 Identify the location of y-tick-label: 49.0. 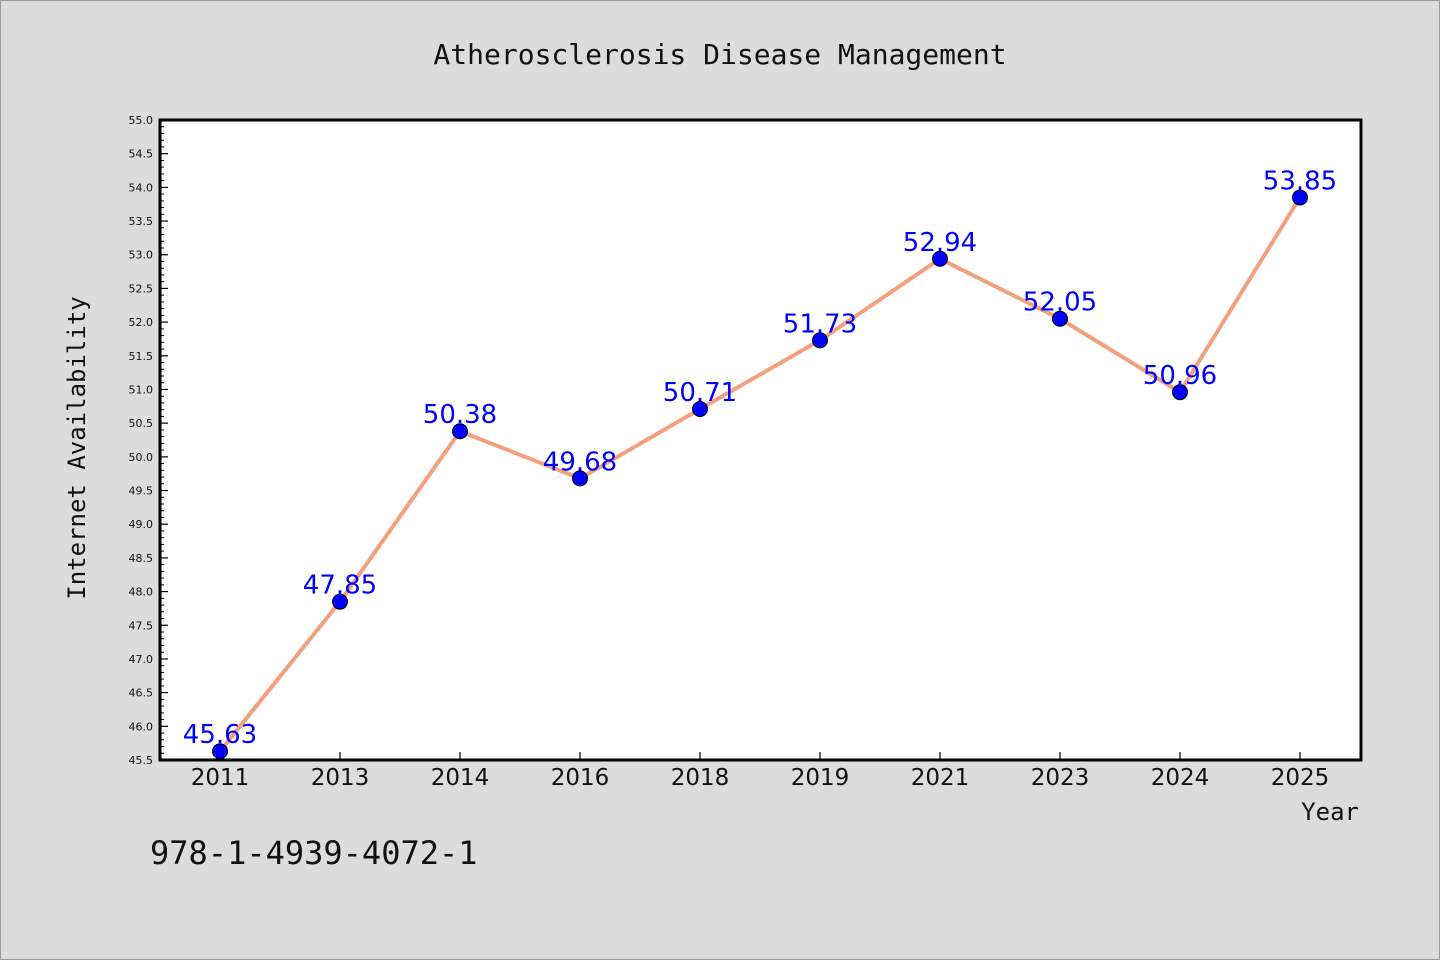
(141, 524).